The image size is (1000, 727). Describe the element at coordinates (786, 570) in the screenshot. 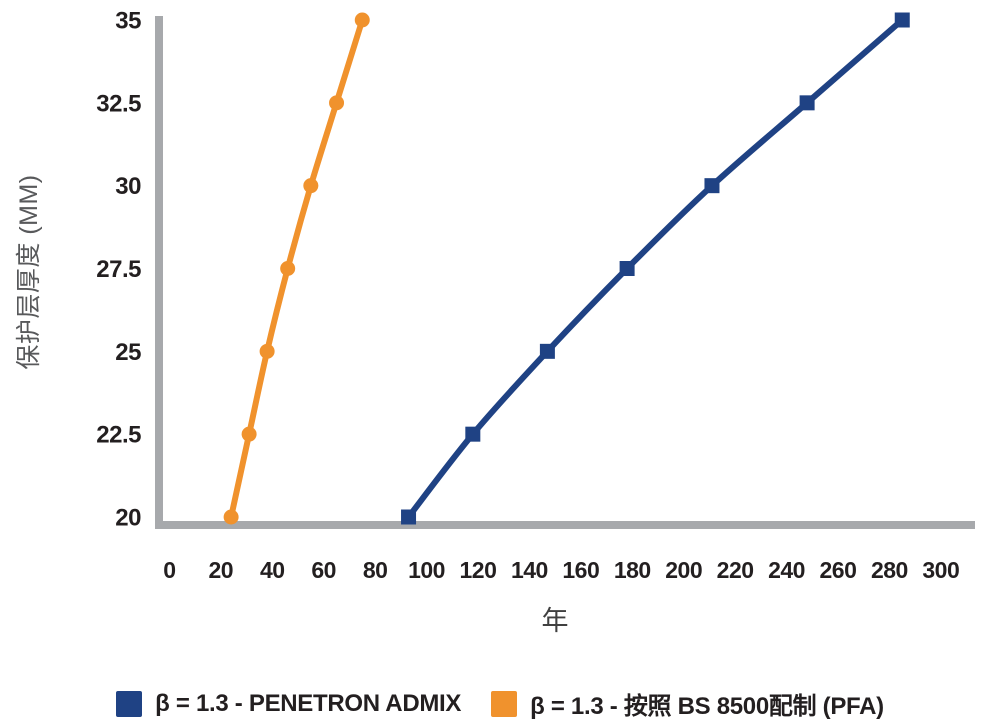

I see `x-tick-label: 240` at that location.